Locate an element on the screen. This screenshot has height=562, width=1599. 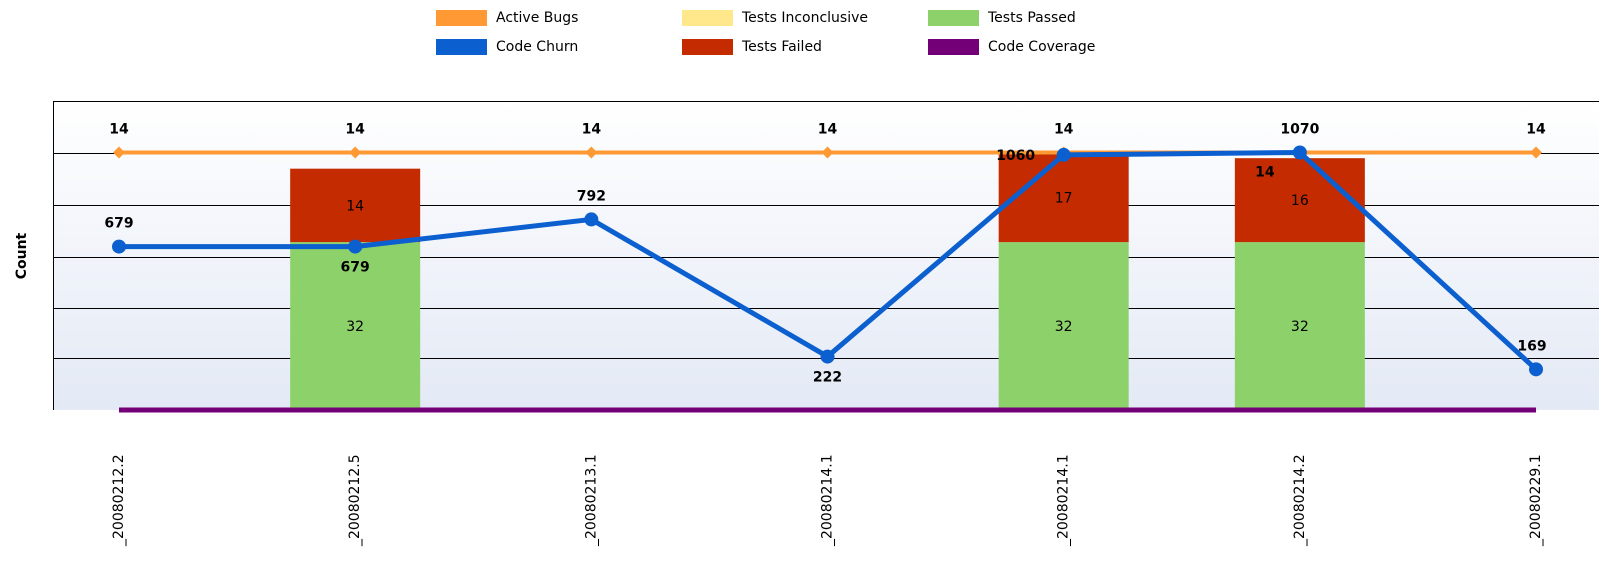
data-label: 222 is located at coordinates (827, 378).